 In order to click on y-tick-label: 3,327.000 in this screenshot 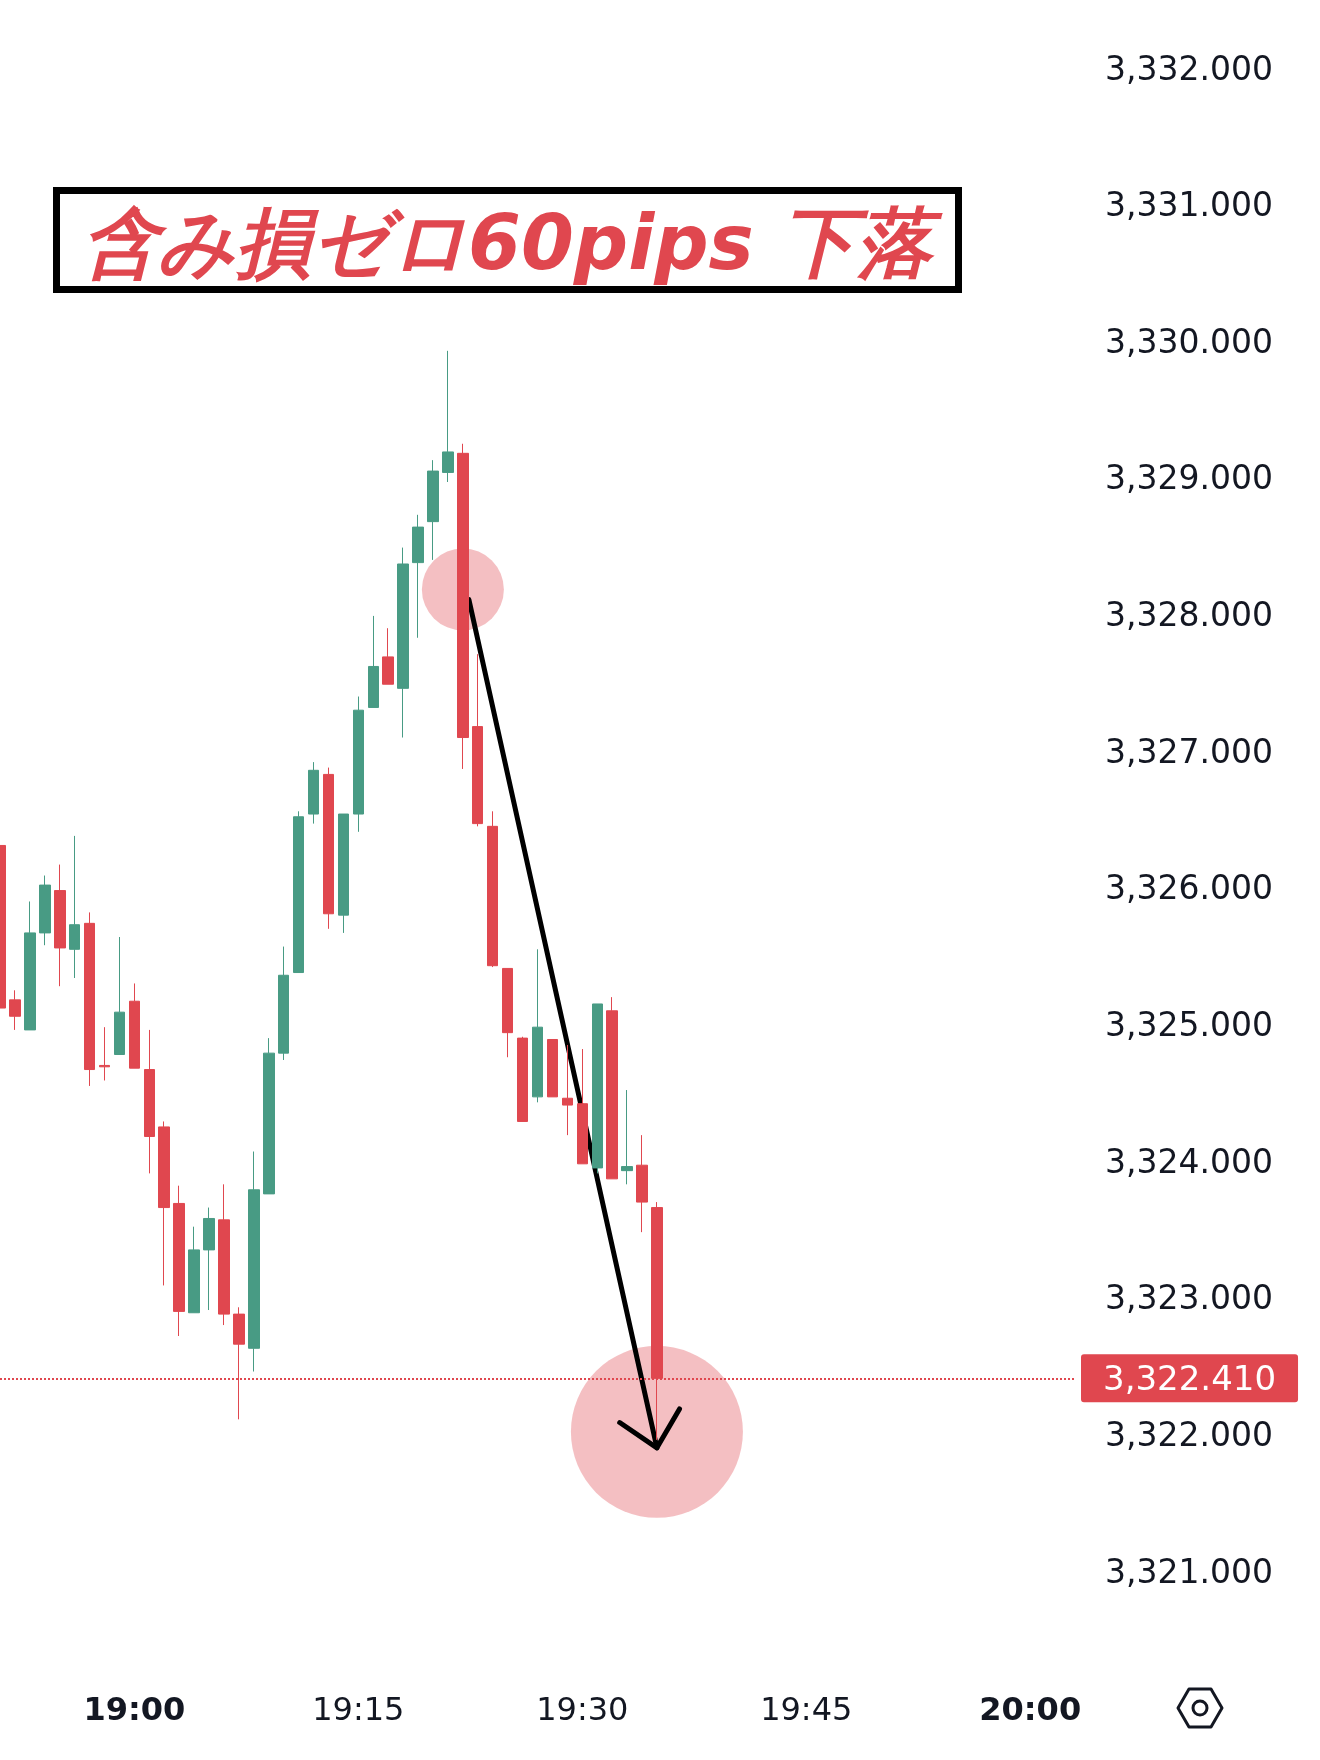, I will do `click(1189, 751)`.